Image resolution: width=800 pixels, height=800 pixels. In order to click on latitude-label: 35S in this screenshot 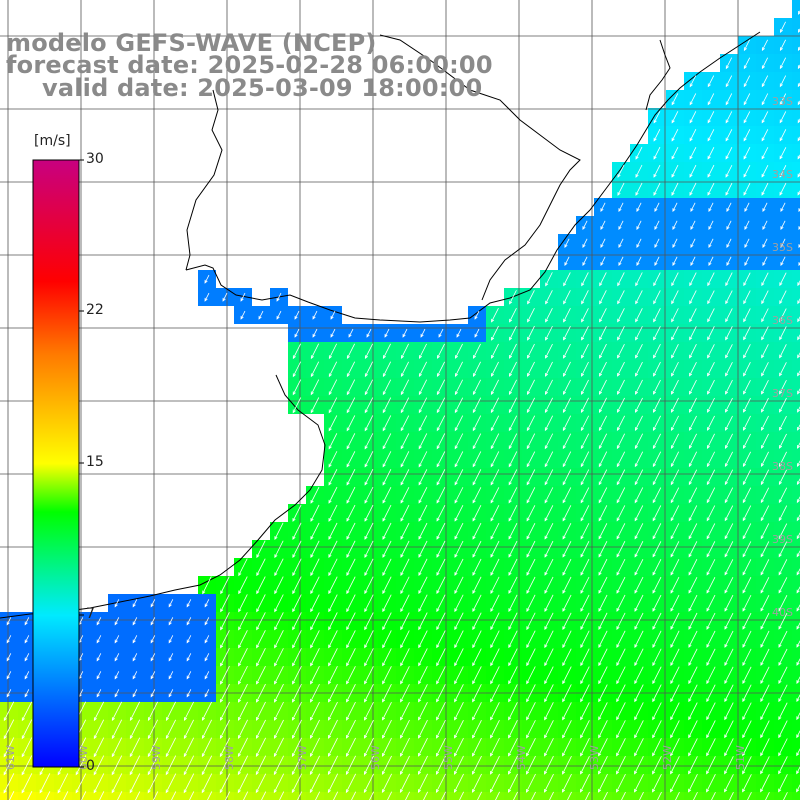, I will do `click(782, 247)`.